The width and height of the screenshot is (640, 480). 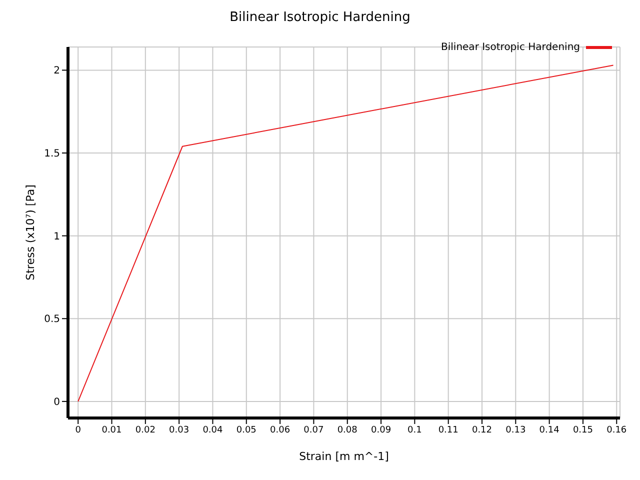 I want to click on x-tick-label: 0.1, so click(x=415, y=430).